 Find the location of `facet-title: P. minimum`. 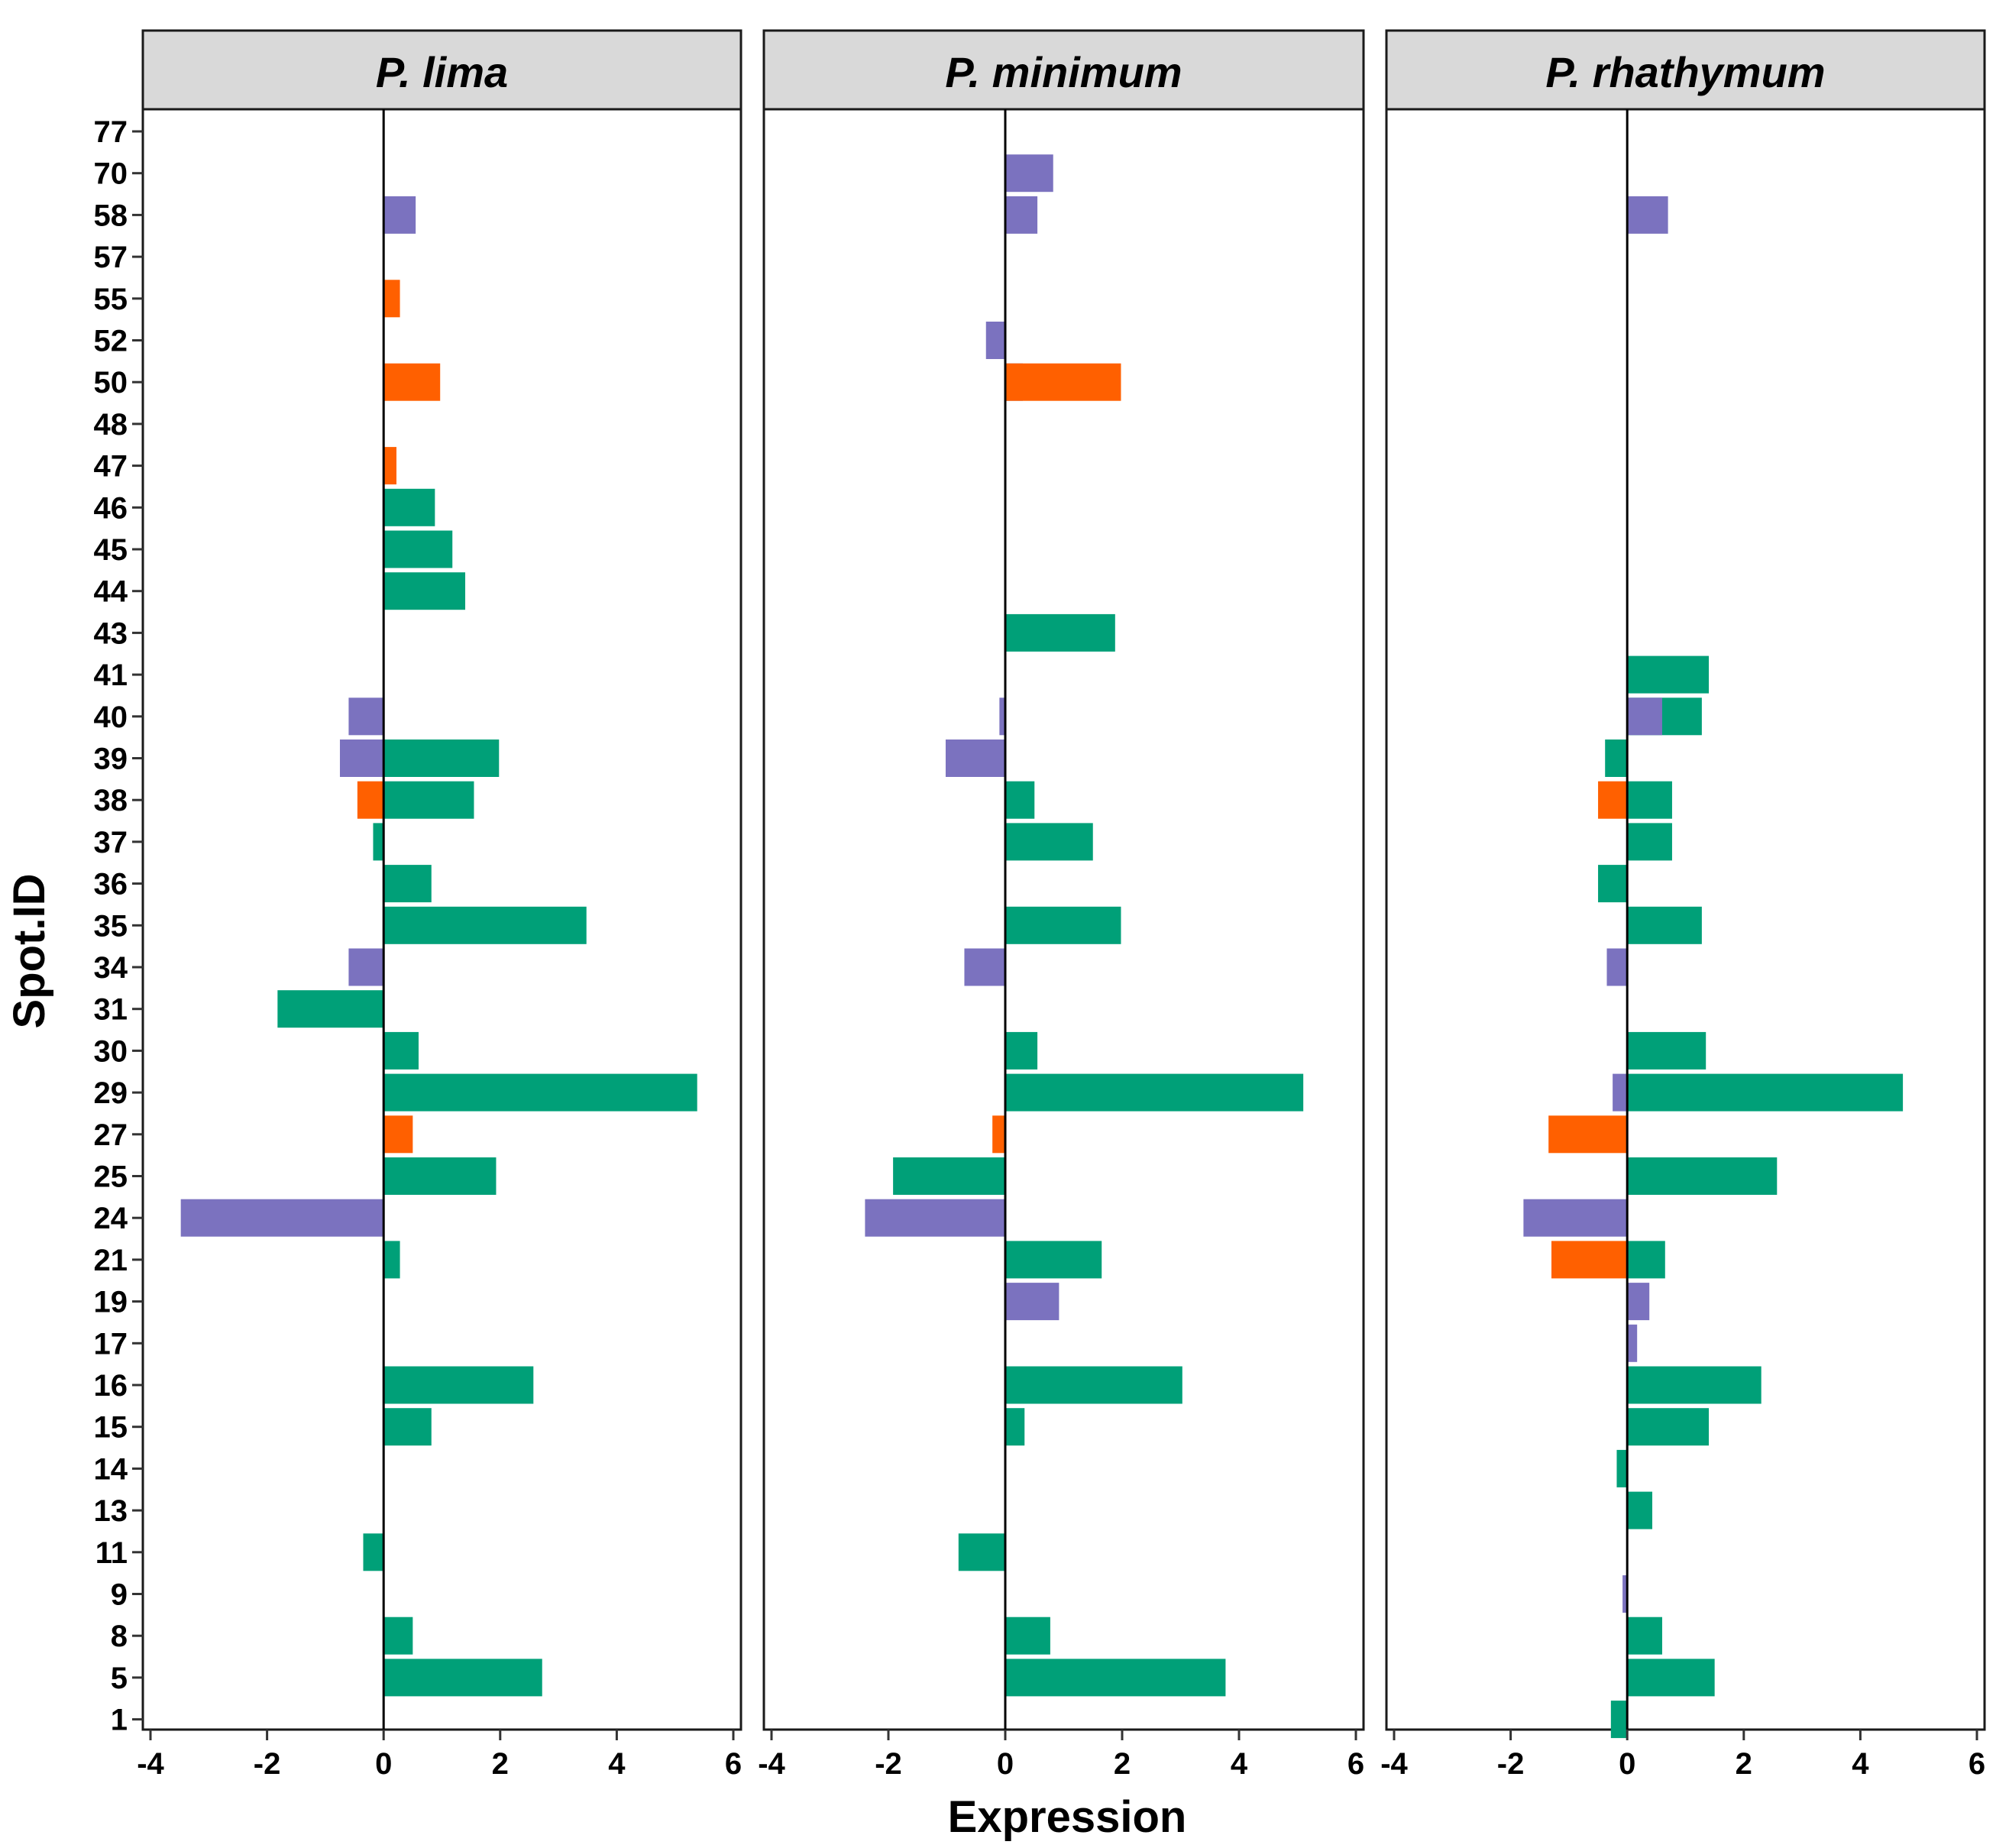

facet-title: P. minimum is located at coordinates (1063, 72).